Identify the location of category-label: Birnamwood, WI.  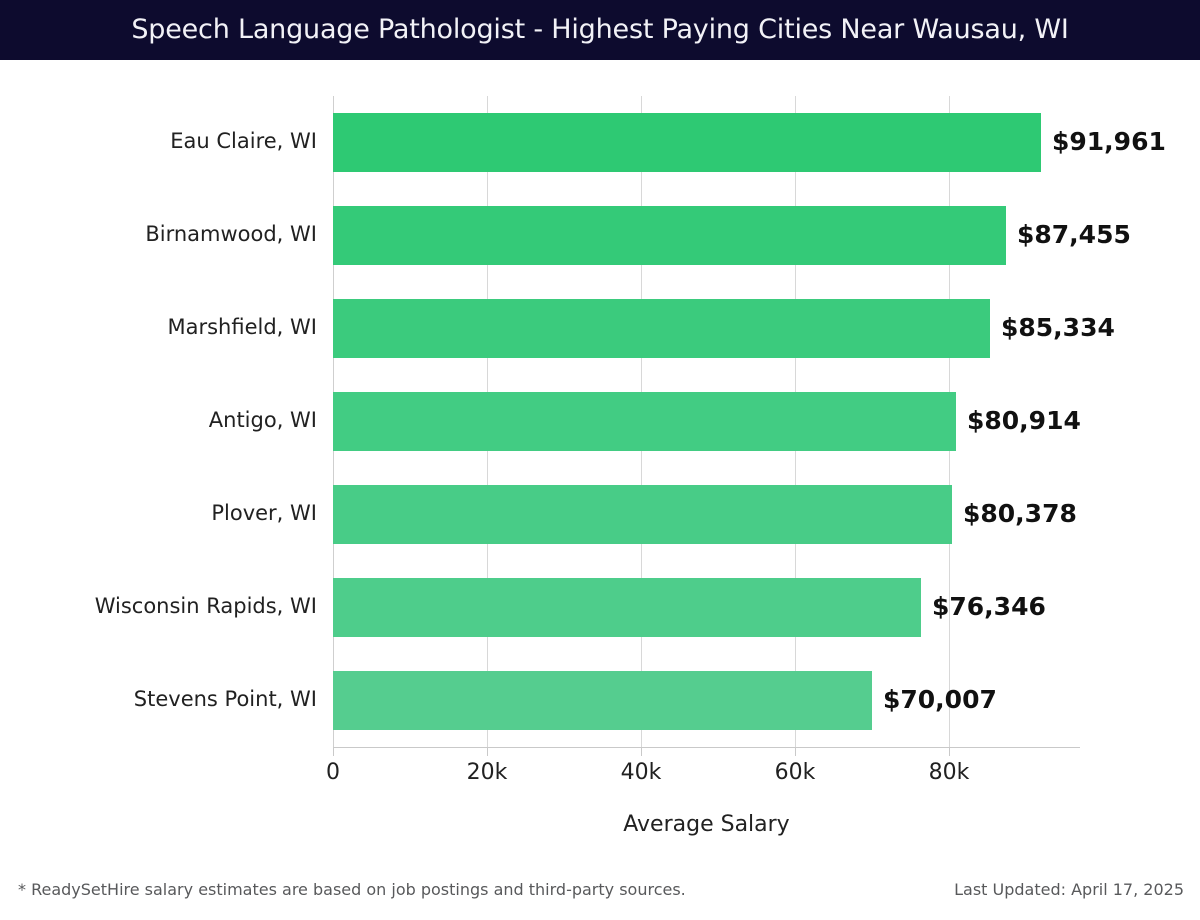
(231, 234).